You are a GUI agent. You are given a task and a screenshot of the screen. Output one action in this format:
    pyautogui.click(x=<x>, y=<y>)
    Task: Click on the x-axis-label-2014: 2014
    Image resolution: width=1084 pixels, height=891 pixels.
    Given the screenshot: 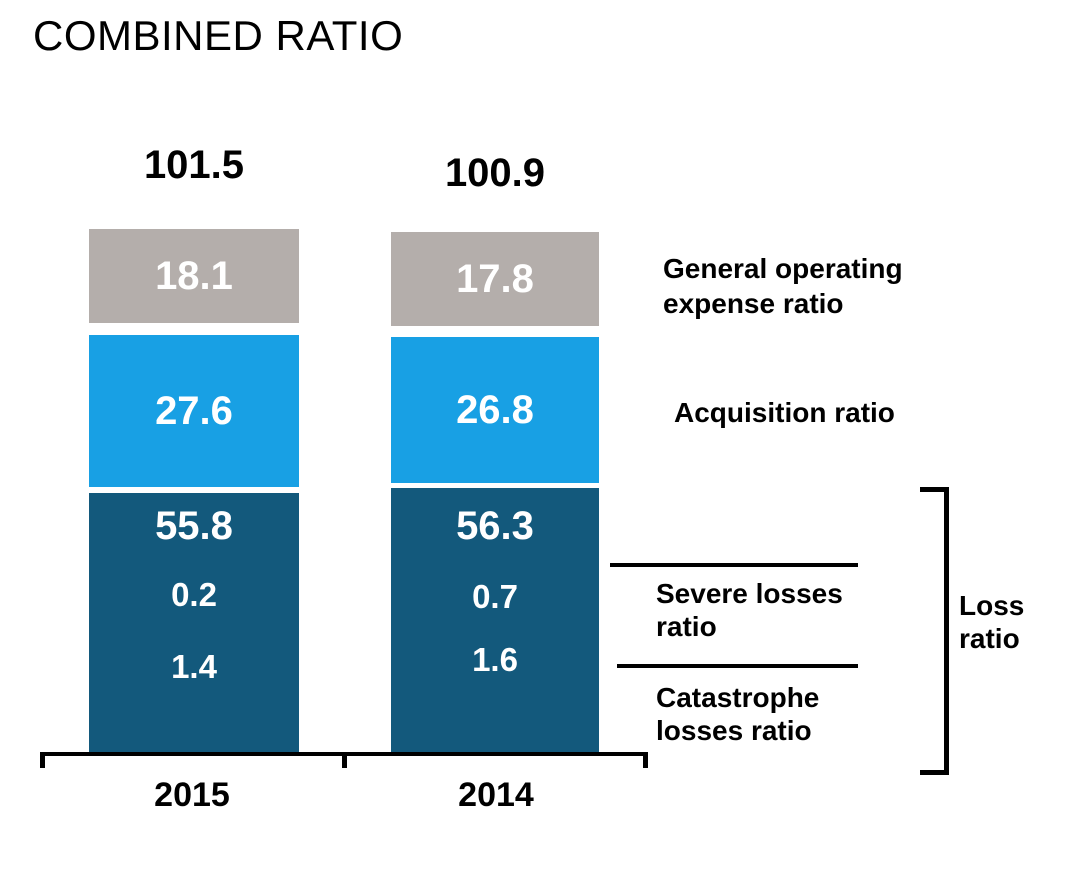 What is the action you would take?
    pyautogui.click(x=496, y=795)
    